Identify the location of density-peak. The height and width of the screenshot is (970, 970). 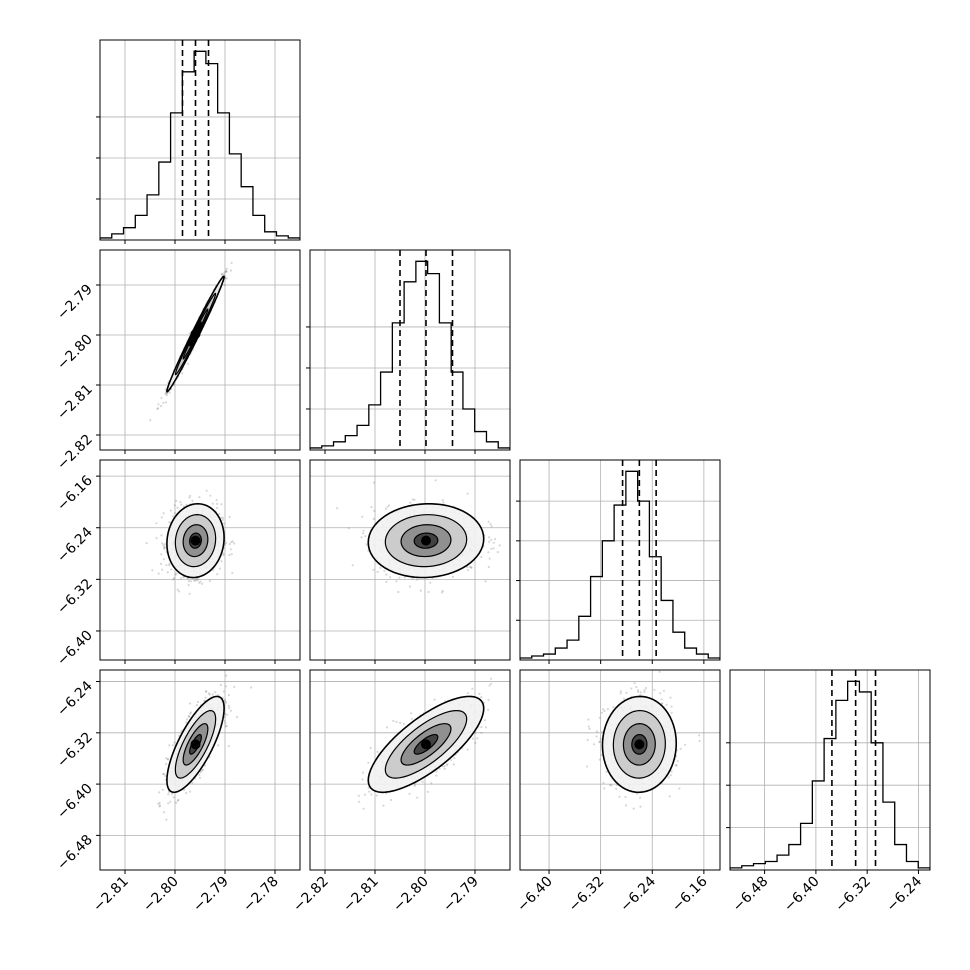
(195, 334).